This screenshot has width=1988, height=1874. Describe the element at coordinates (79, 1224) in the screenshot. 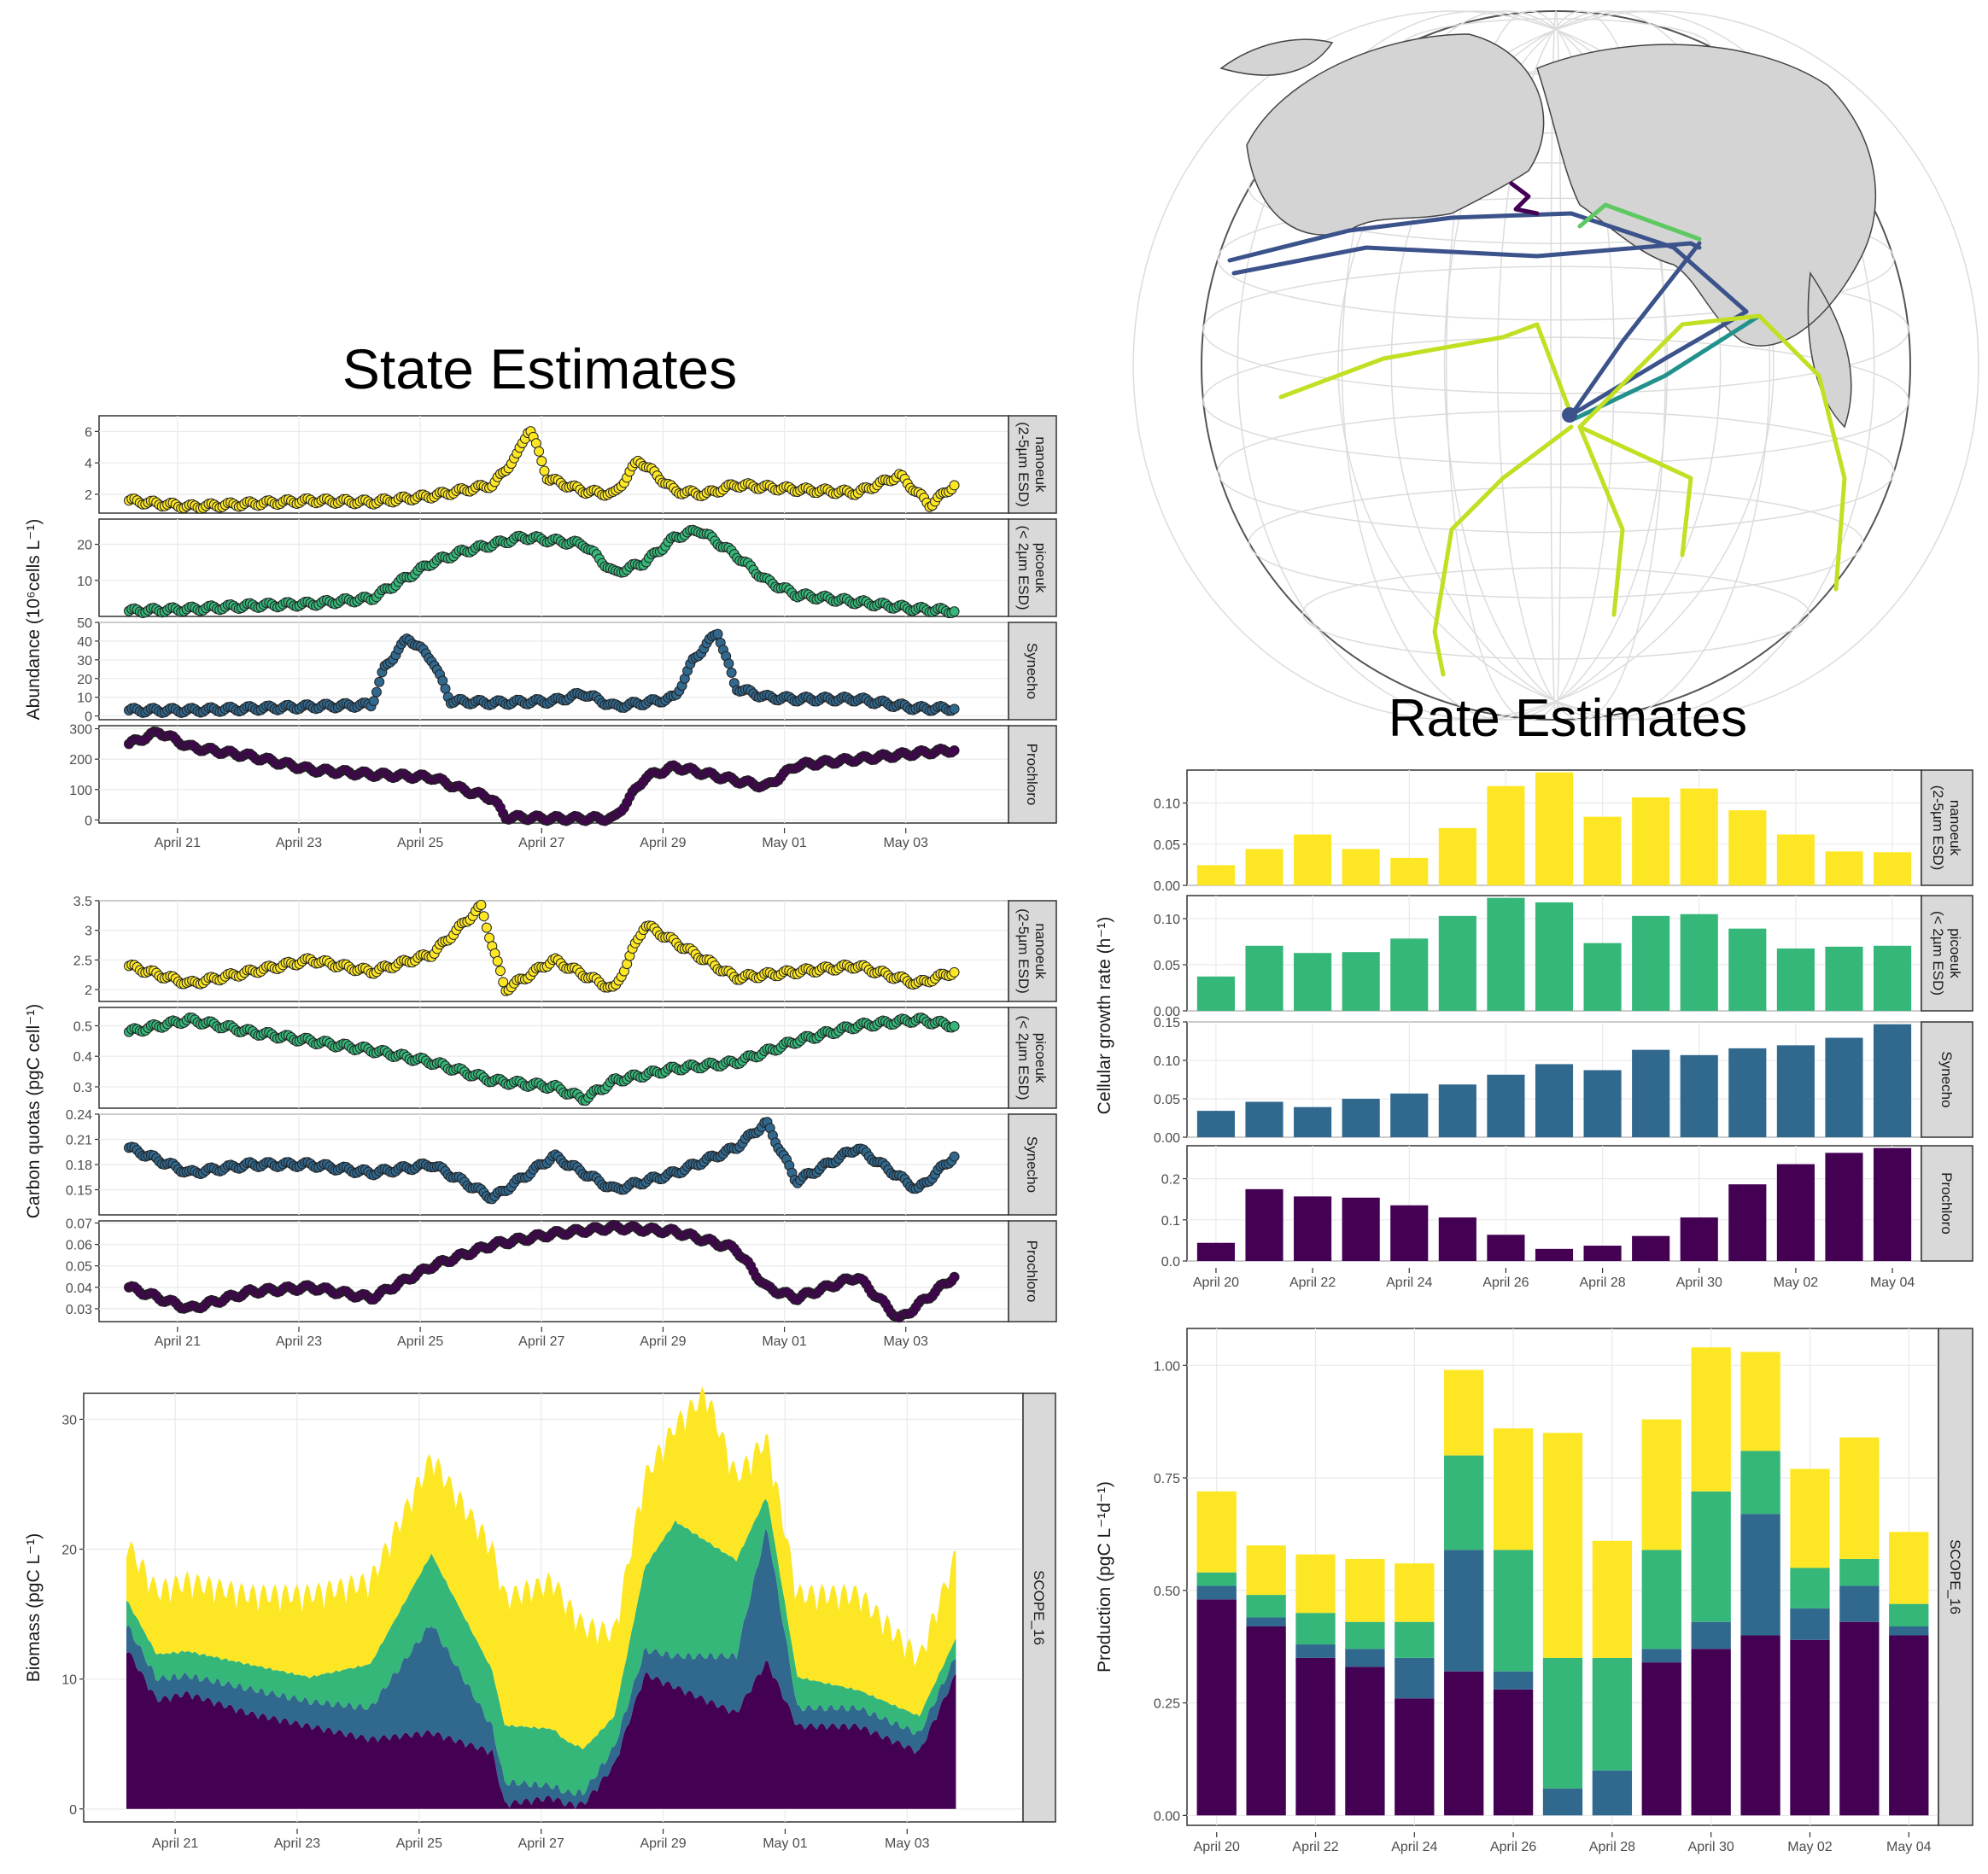

I see `carbon-quota-prochloro-ytick-label: 0.07` at that location.